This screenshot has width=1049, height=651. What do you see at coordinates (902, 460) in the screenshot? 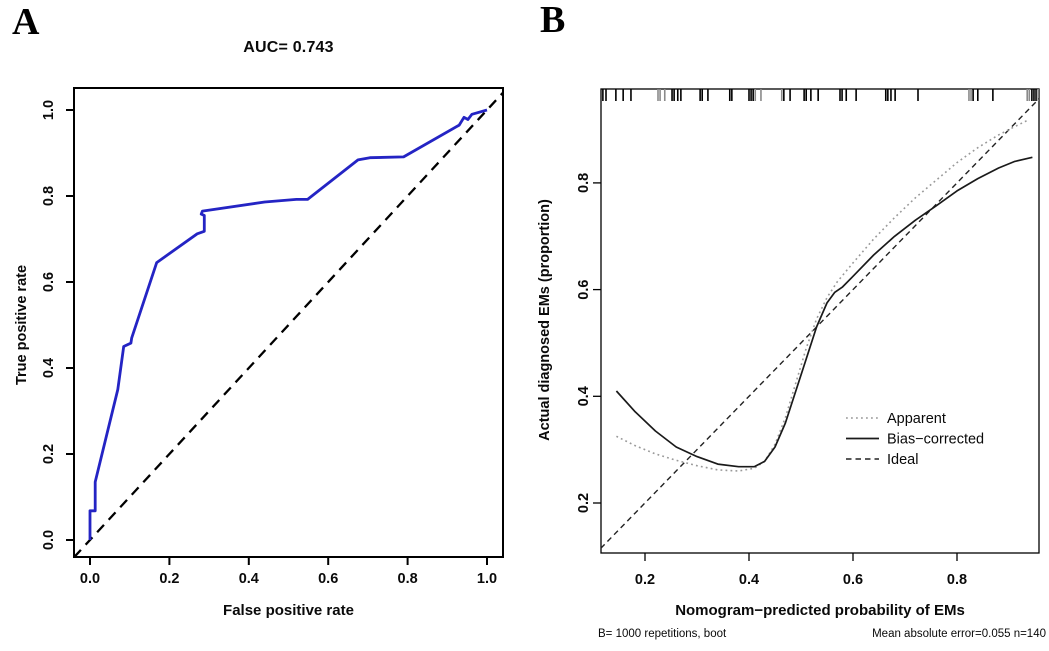
I see `legend-label: Ideal` at bounding box center [902, 460].